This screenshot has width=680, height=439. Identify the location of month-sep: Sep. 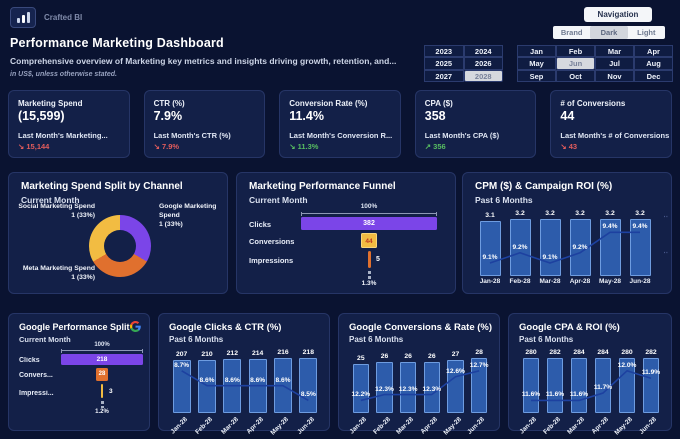
(536, 76).